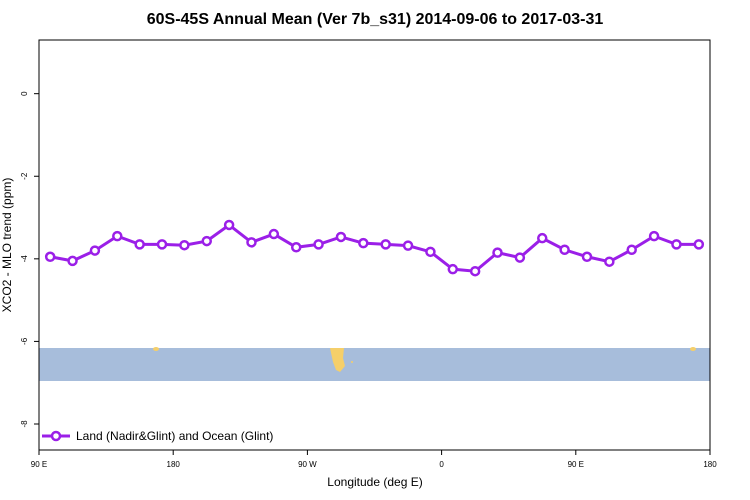 This screenshot has width=750, height=500. Describe the element at coordinates (24, 424) in the screenshot. I see `y-tick-label: -8` at that location.